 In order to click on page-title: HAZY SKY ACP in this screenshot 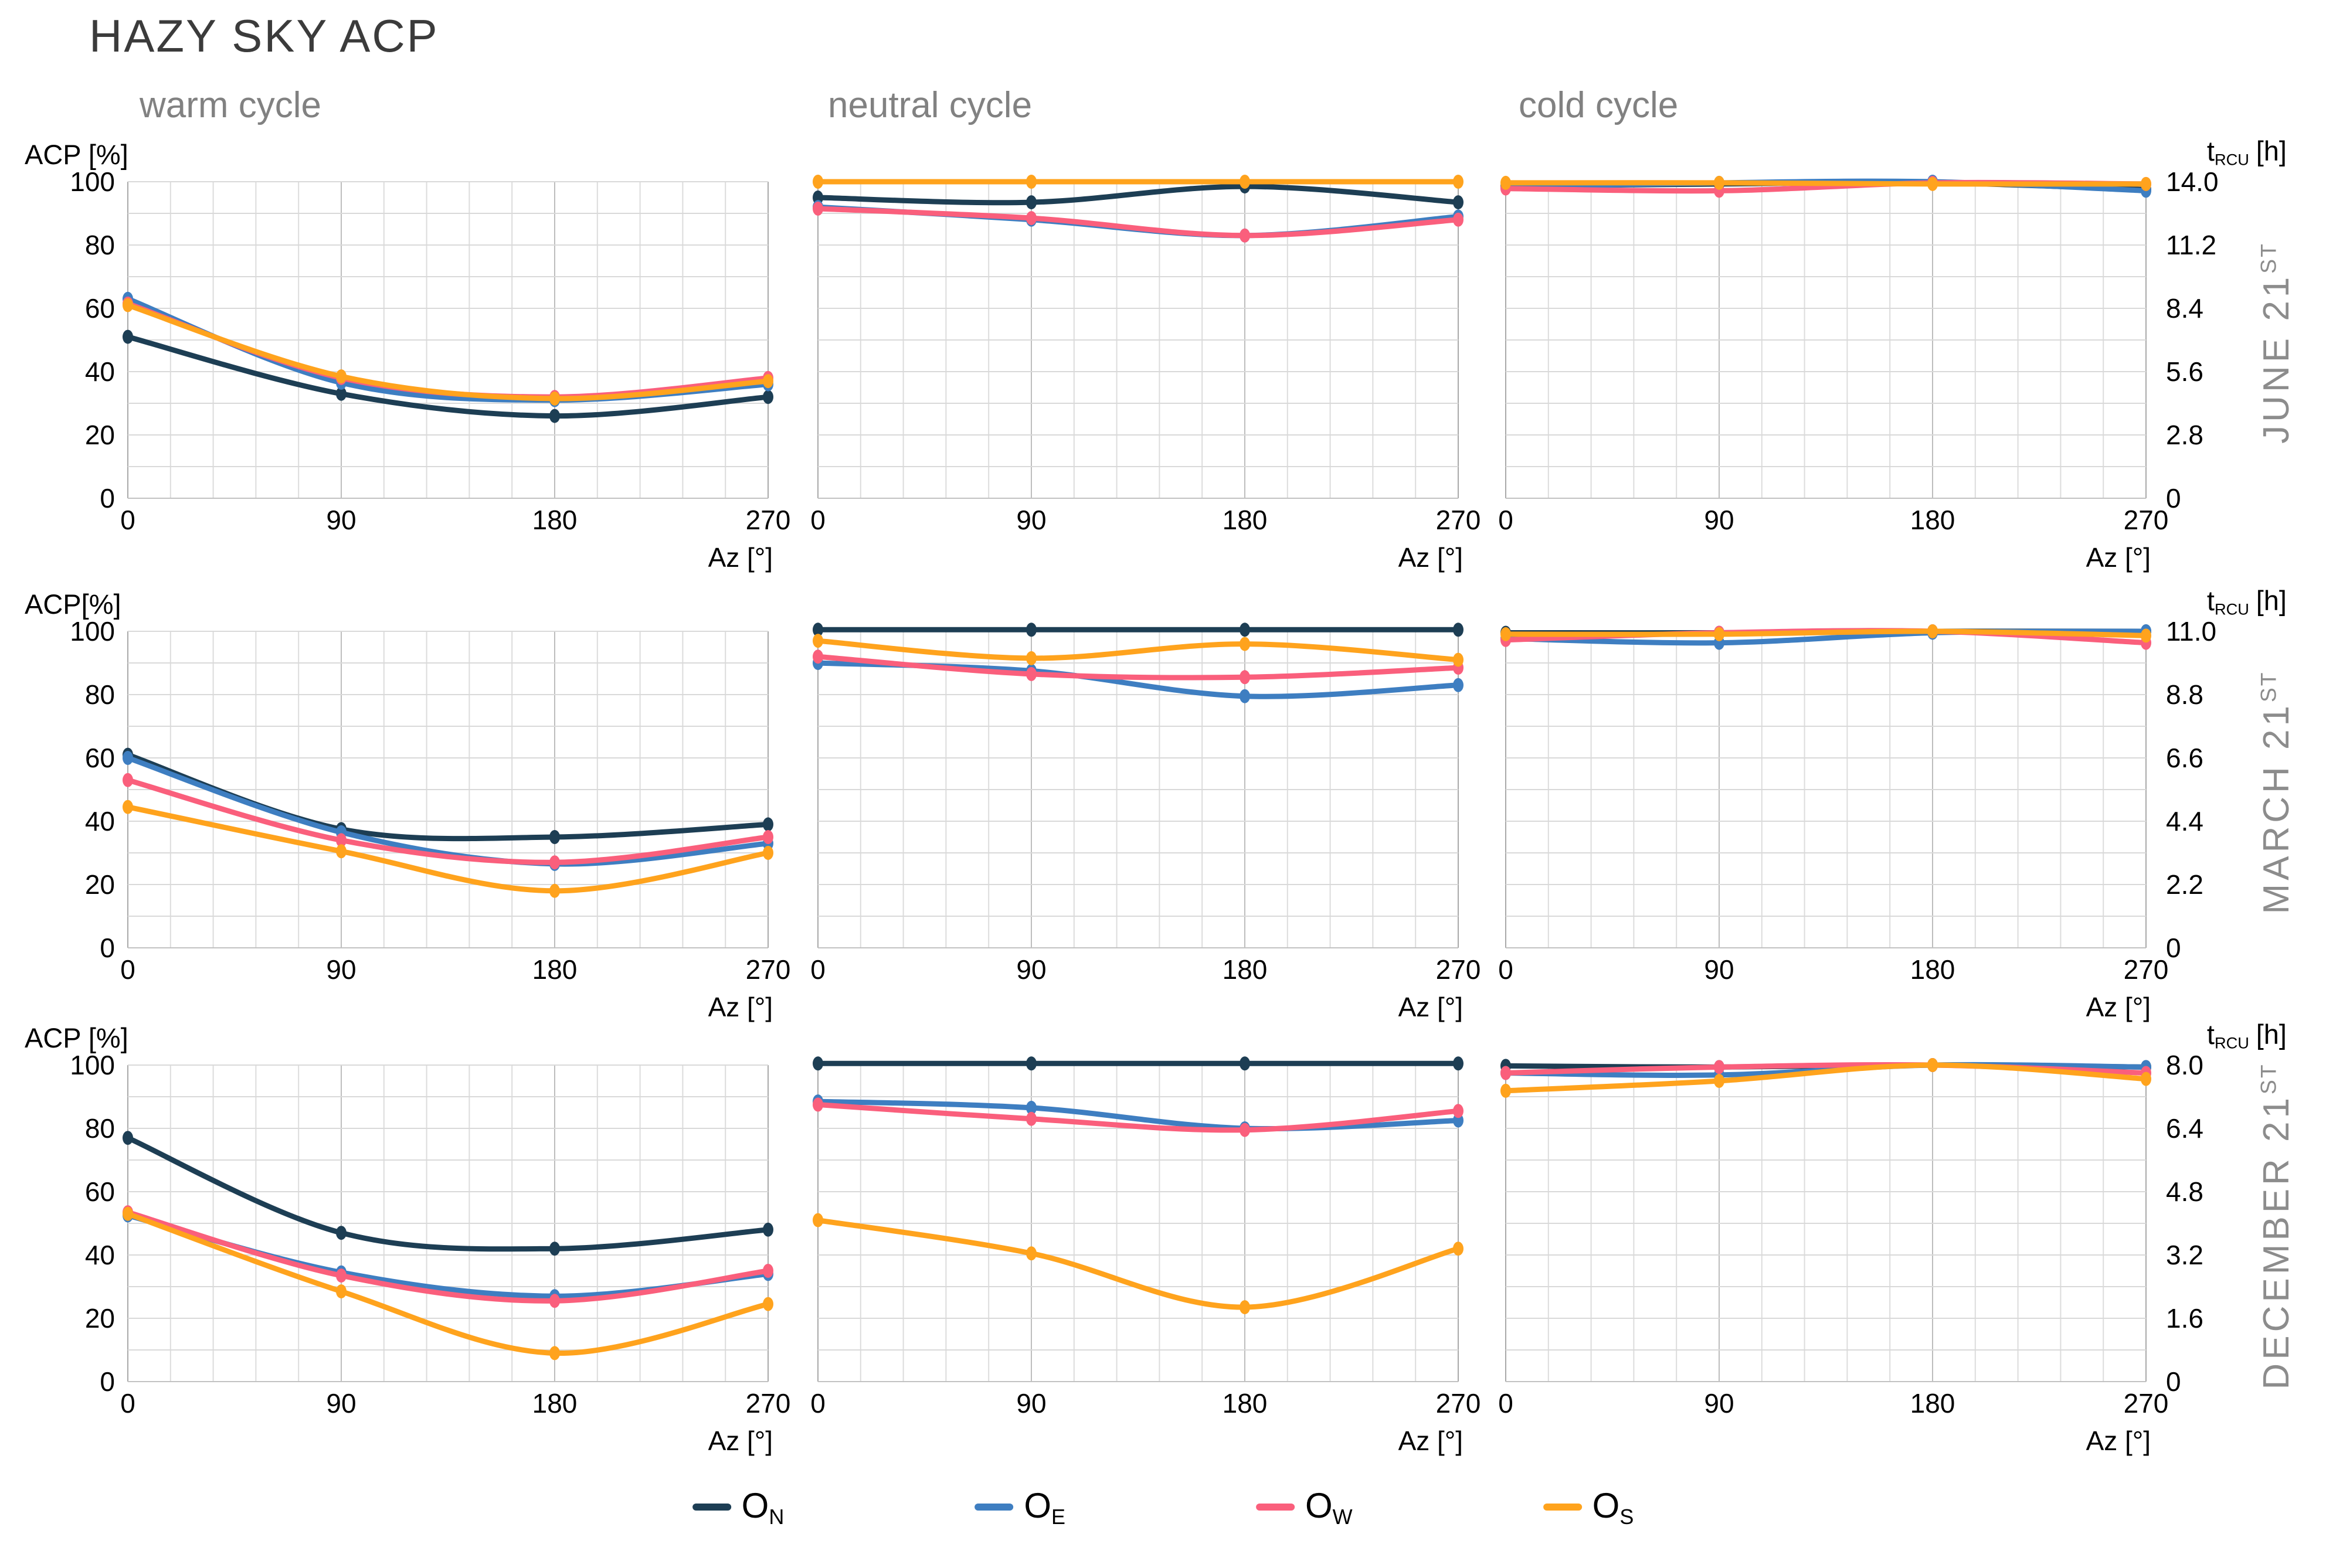, I will do `click(264, 36)`.